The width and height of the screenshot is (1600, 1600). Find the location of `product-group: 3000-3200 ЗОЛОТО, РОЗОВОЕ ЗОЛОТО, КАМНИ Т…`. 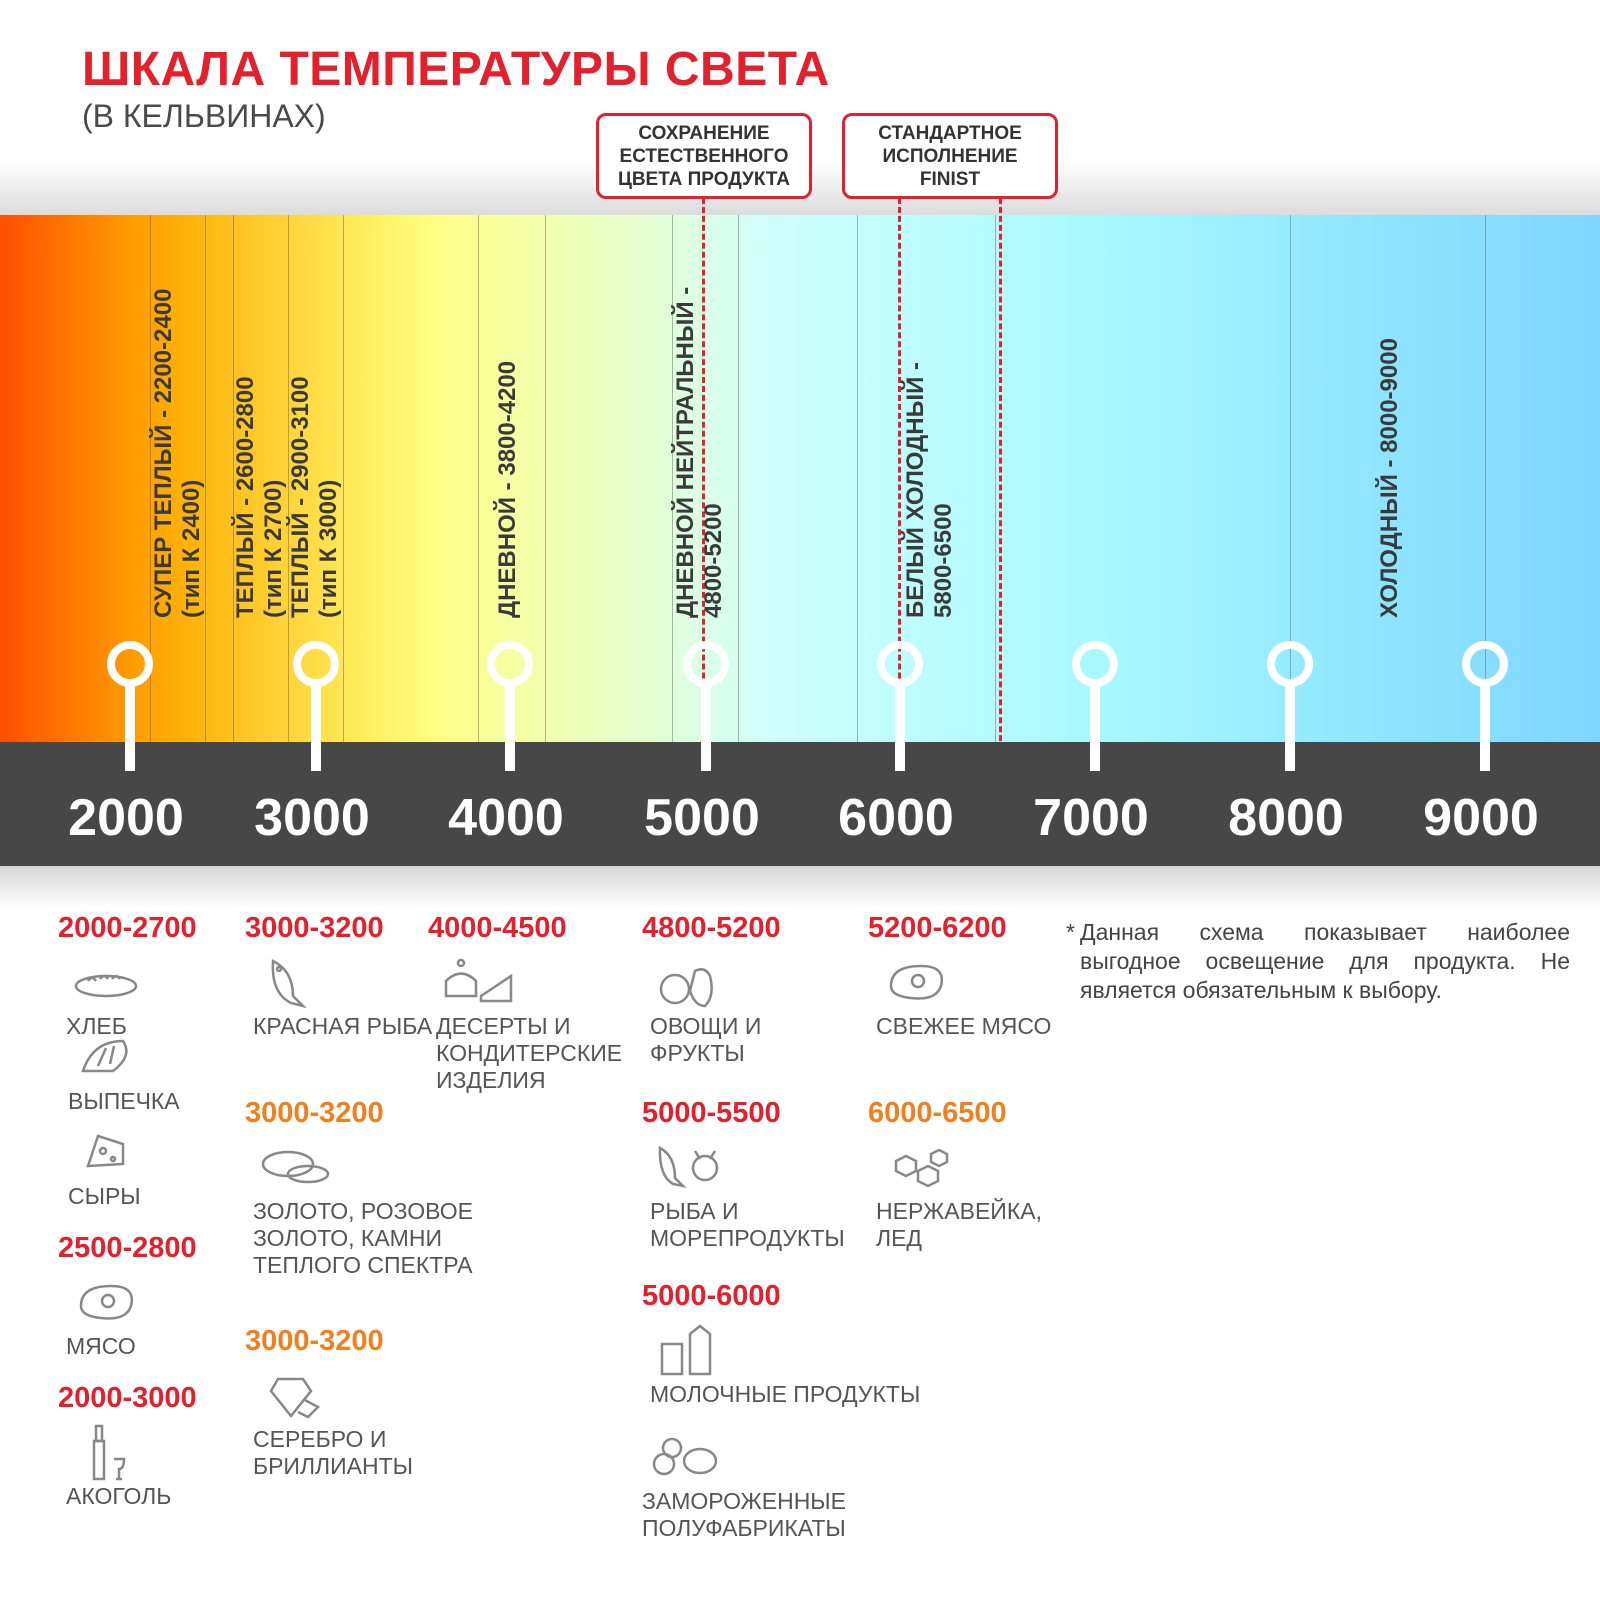

product-group: 3000-3200 ЗОЛОТО, РОЗОВОЕ ЗОЛОТО, КАМНИ Т… is located at coordinates (369, 1188).